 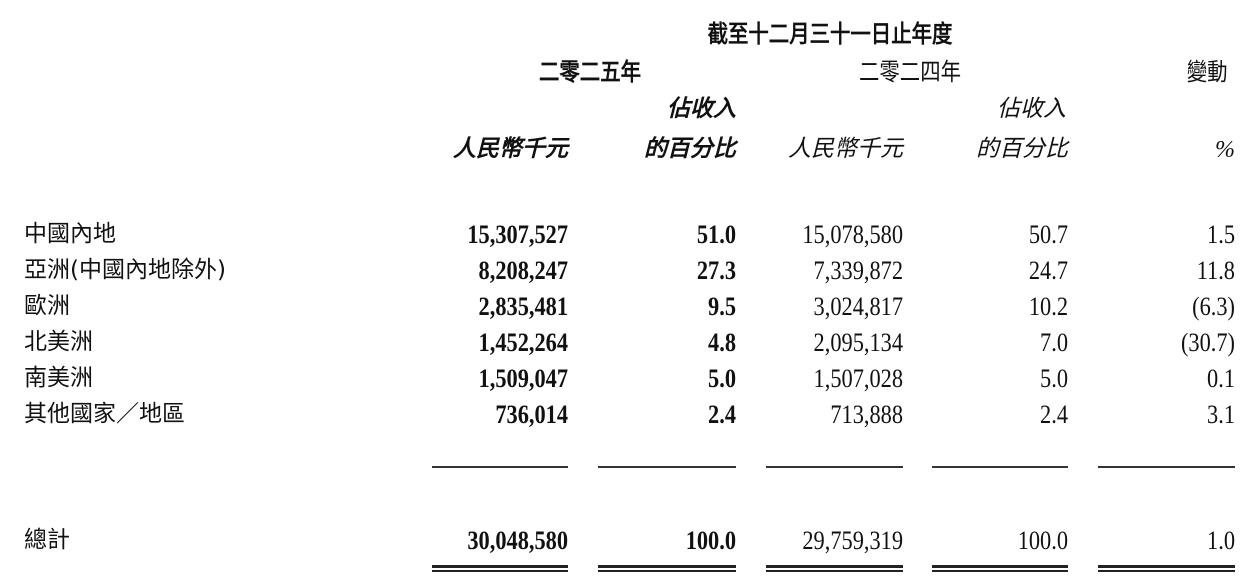 I want to click on cell-pct-2024: 2.4, so click(x=1054, y=414).